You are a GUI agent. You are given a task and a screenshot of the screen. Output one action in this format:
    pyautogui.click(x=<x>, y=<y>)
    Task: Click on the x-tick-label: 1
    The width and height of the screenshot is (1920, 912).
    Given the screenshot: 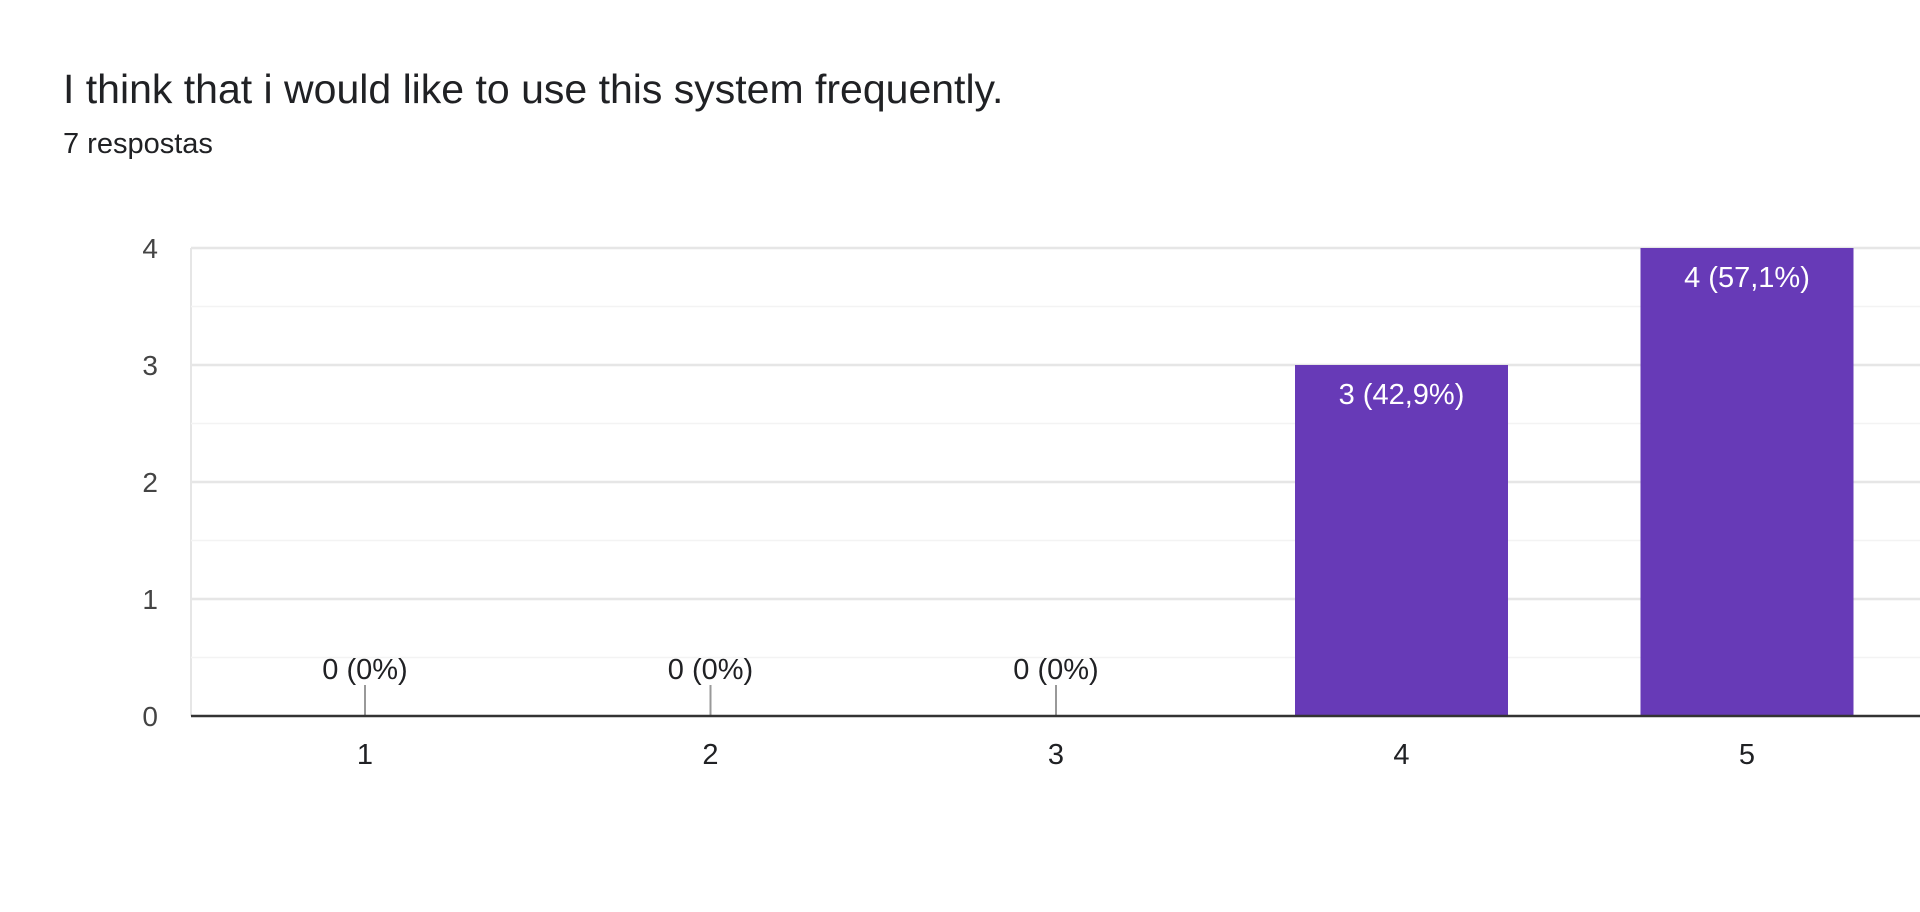 What is the action you would take?
    pyautogui.click(x=365, y=755)
    